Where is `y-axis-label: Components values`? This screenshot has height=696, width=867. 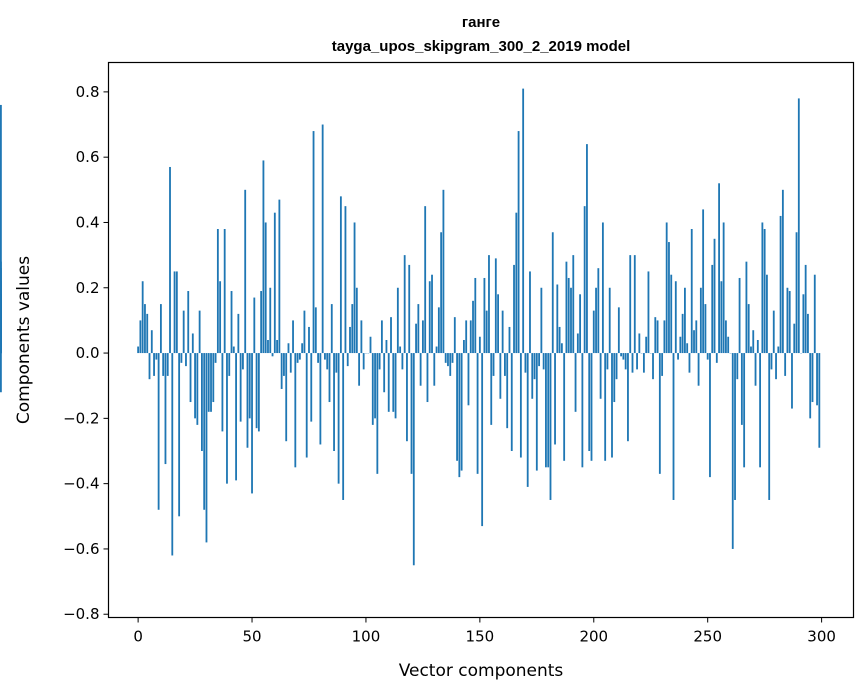 y-axis-label: Components values is located at coordinates (24, 340).